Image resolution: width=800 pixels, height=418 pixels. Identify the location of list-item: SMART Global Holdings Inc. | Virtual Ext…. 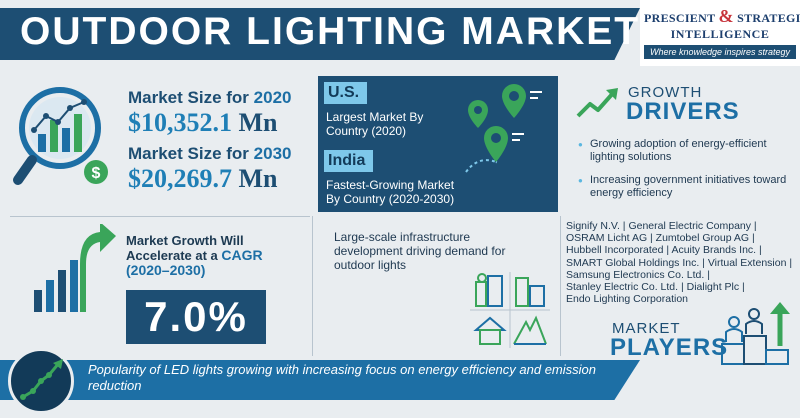
(679, 262).